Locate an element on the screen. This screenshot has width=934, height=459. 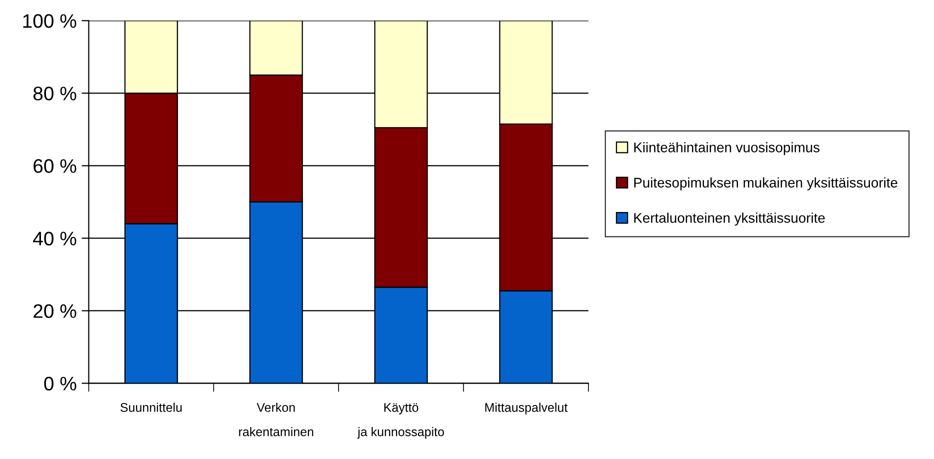
y-tick-label: 100 % is located at coordinates (49, 21).